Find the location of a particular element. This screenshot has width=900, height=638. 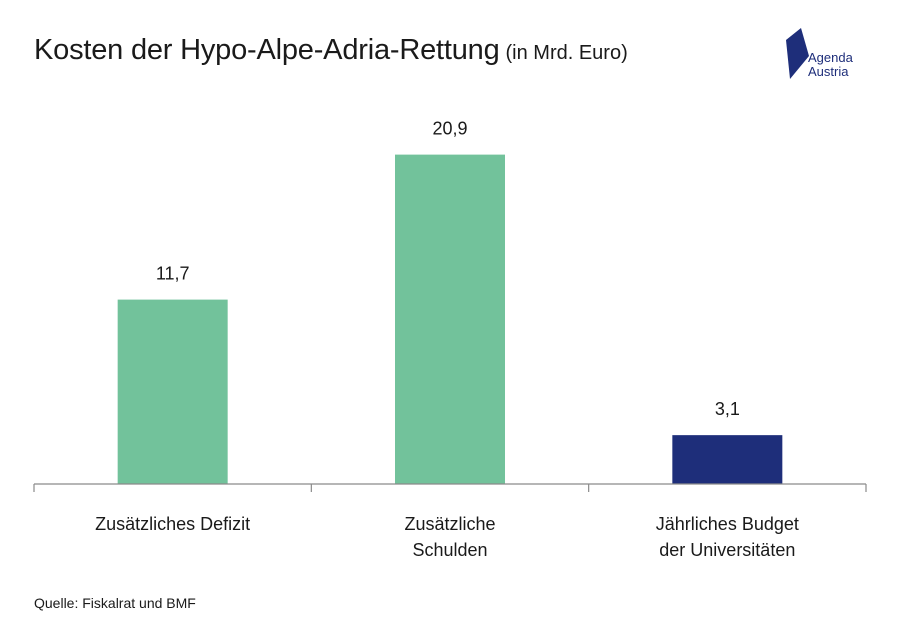

category-label-line: der Universitäten is located at coordinates (727, 550).